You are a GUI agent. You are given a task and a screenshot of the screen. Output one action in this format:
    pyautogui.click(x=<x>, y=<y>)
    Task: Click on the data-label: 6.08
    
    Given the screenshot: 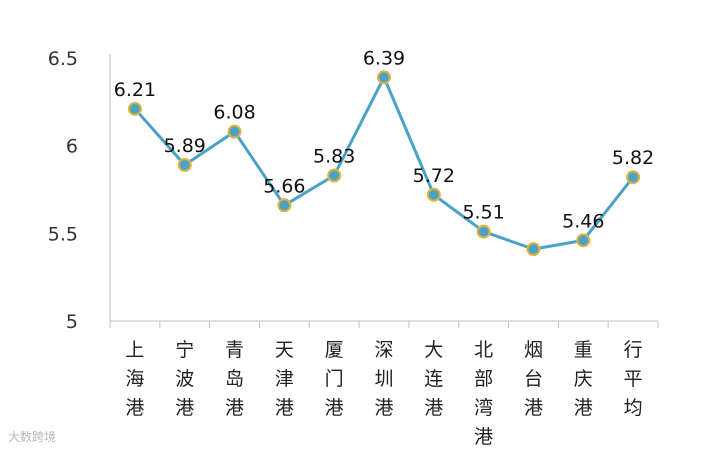 What is the action you would take?
    pyautogui.click(x=234, y=113)
    